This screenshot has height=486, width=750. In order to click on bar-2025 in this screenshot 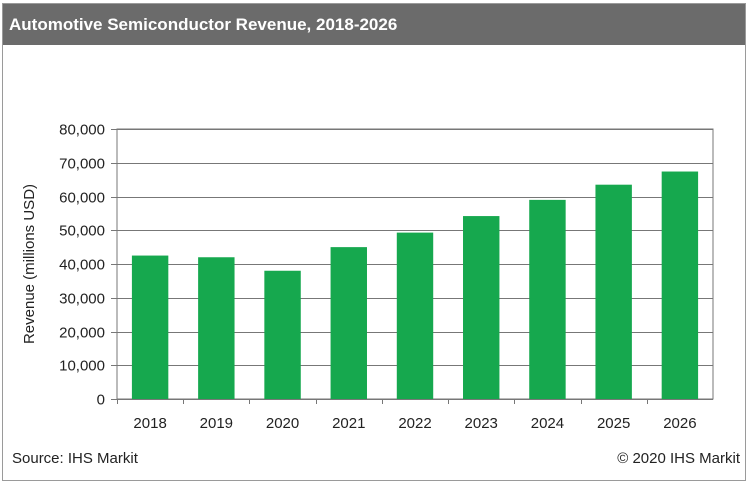, I will do `click(613, 291)`.